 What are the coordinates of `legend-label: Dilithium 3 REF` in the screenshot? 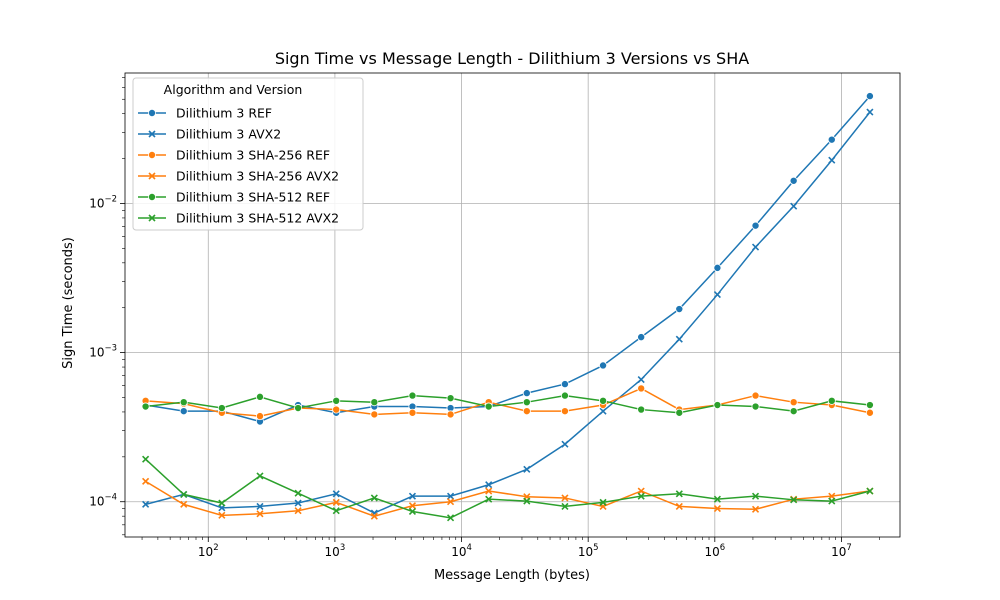 It's located at (224, 113).